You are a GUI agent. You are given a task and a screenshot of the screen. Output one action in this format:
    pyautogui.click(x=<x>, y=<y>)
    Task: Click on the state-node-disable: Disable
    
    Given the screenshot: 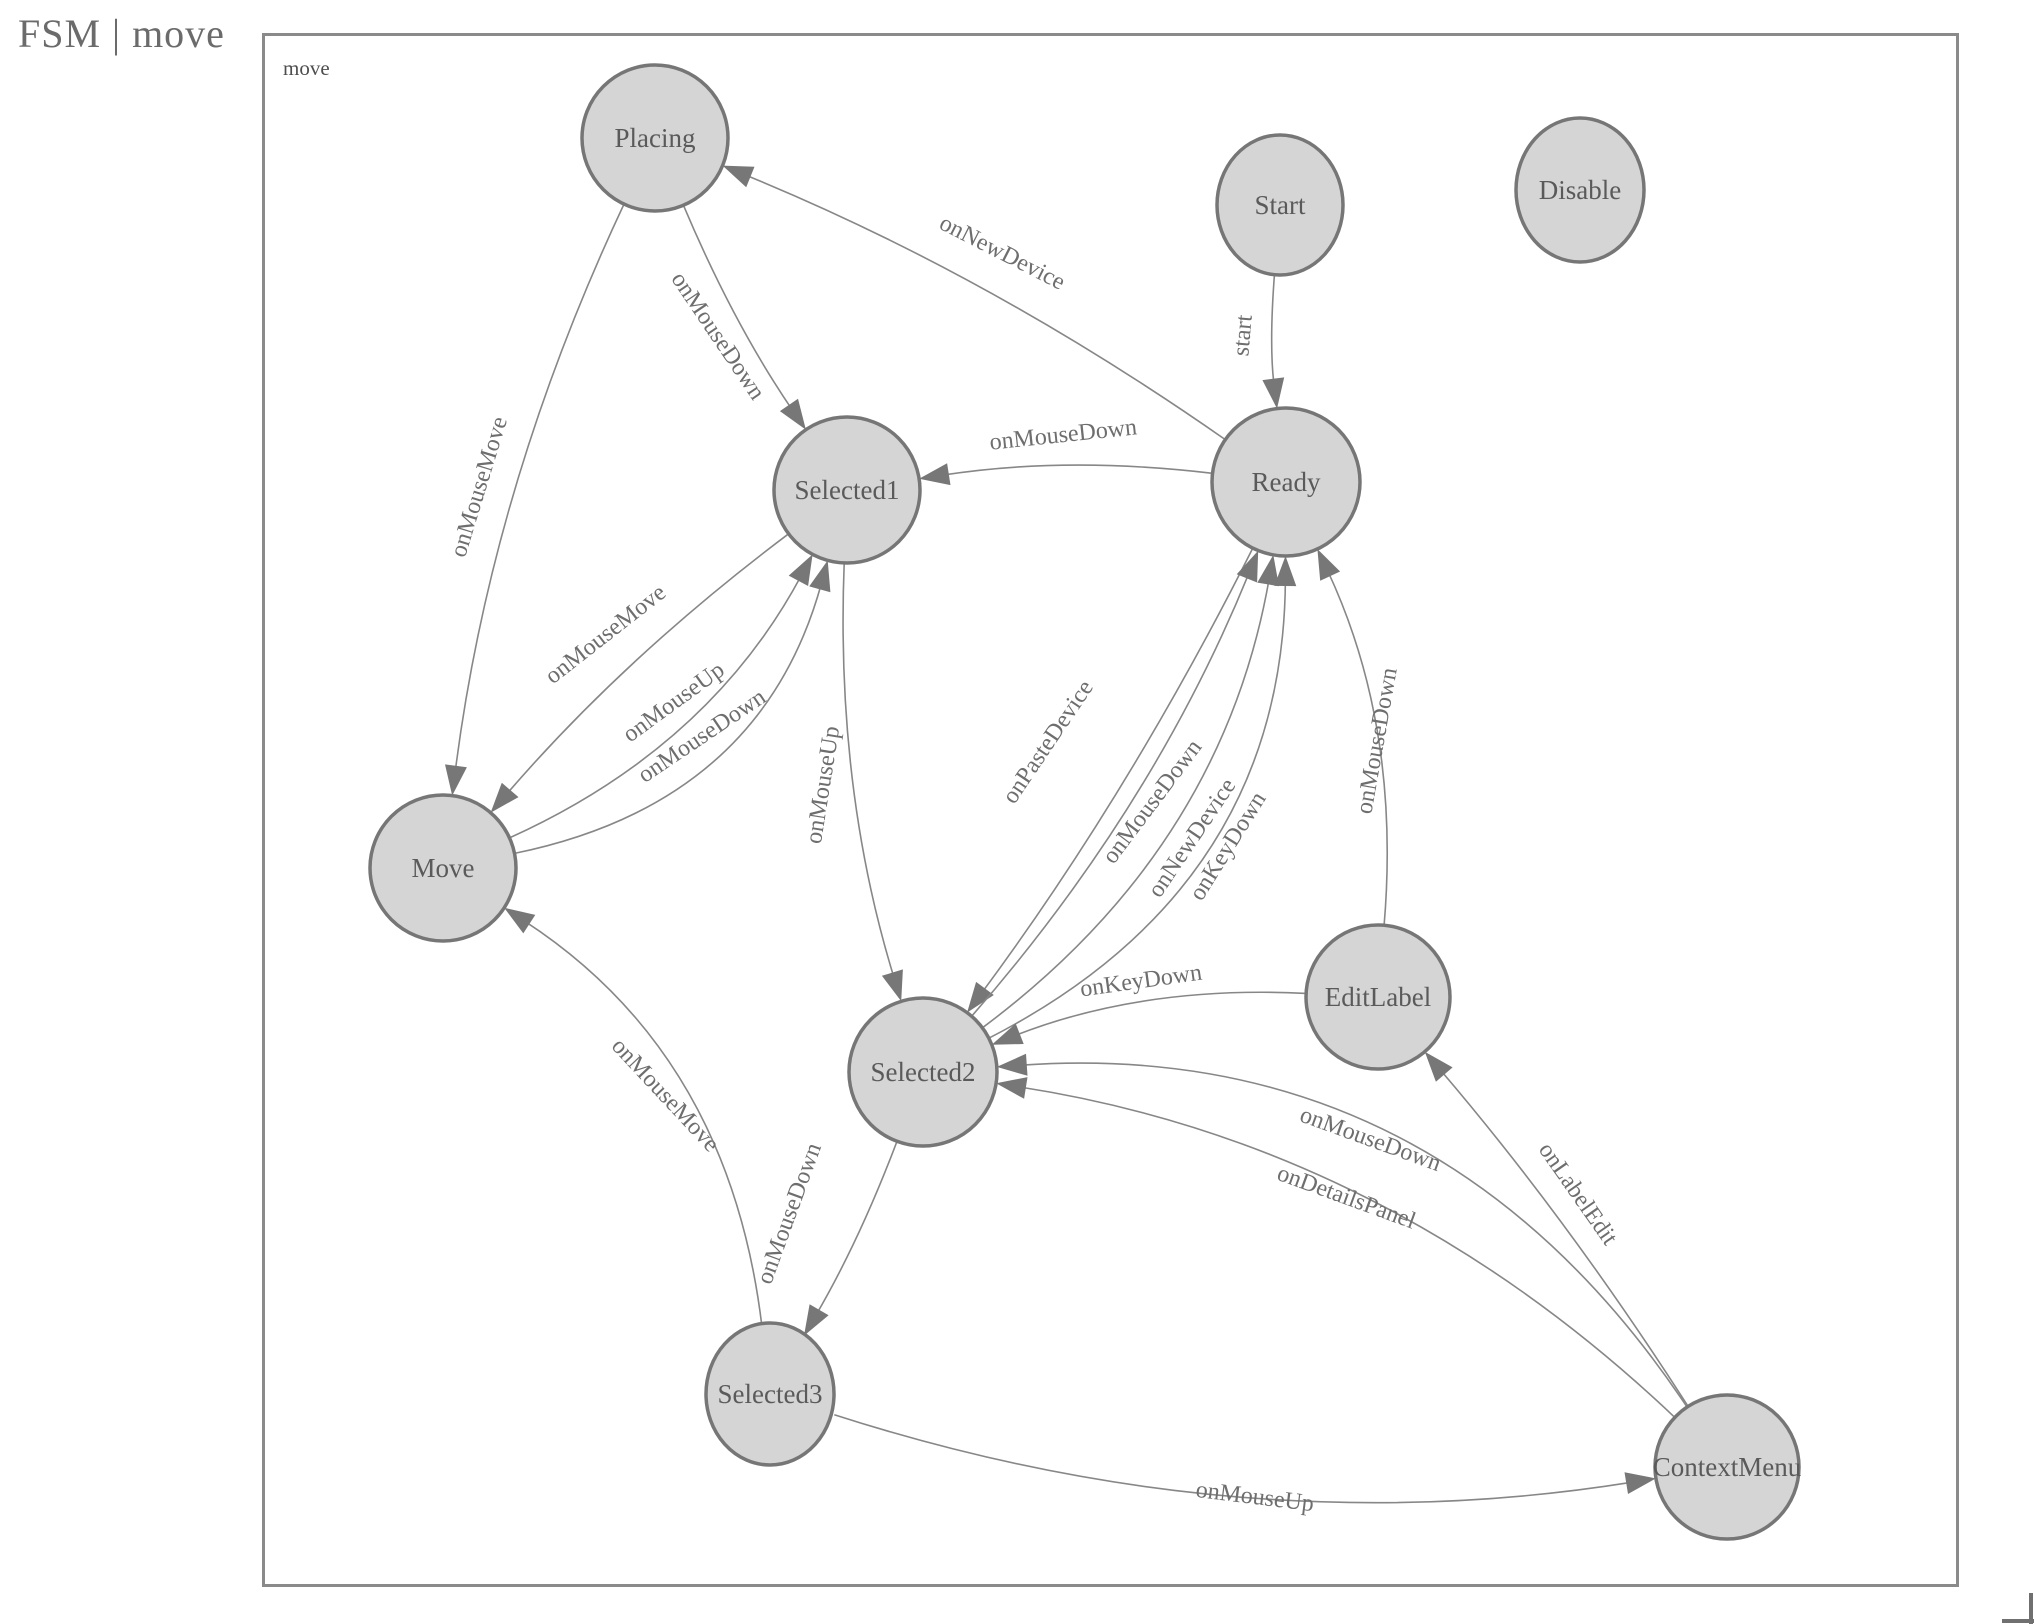 What is the action you would take?
    pyautogui.click(x=1580, y=190)
    